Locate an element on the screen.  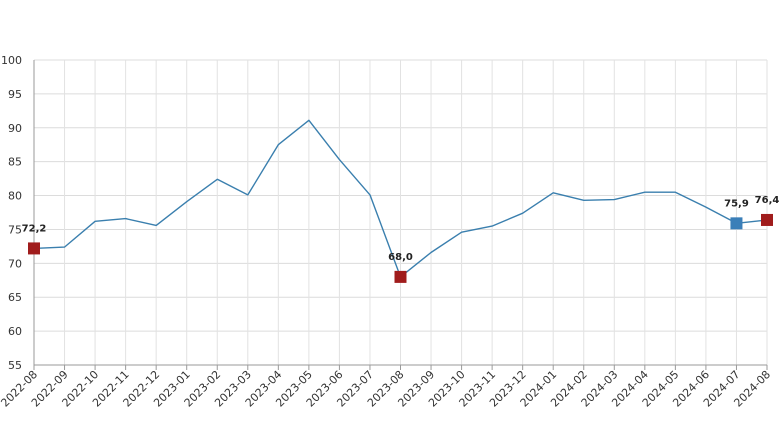
y-tick-label: 60 is located at coordinates (15, 331).